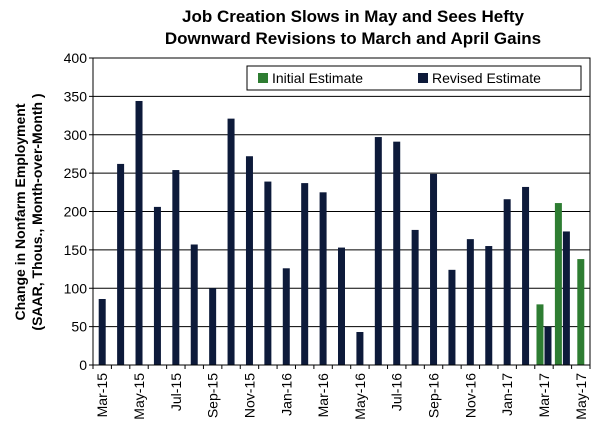 This screenshot has height=429, width=595. What do you see at coordinates (286, 394) in the screenshot?
I see `x-tick-label: Jan-16` at bounding box center [286, 394].